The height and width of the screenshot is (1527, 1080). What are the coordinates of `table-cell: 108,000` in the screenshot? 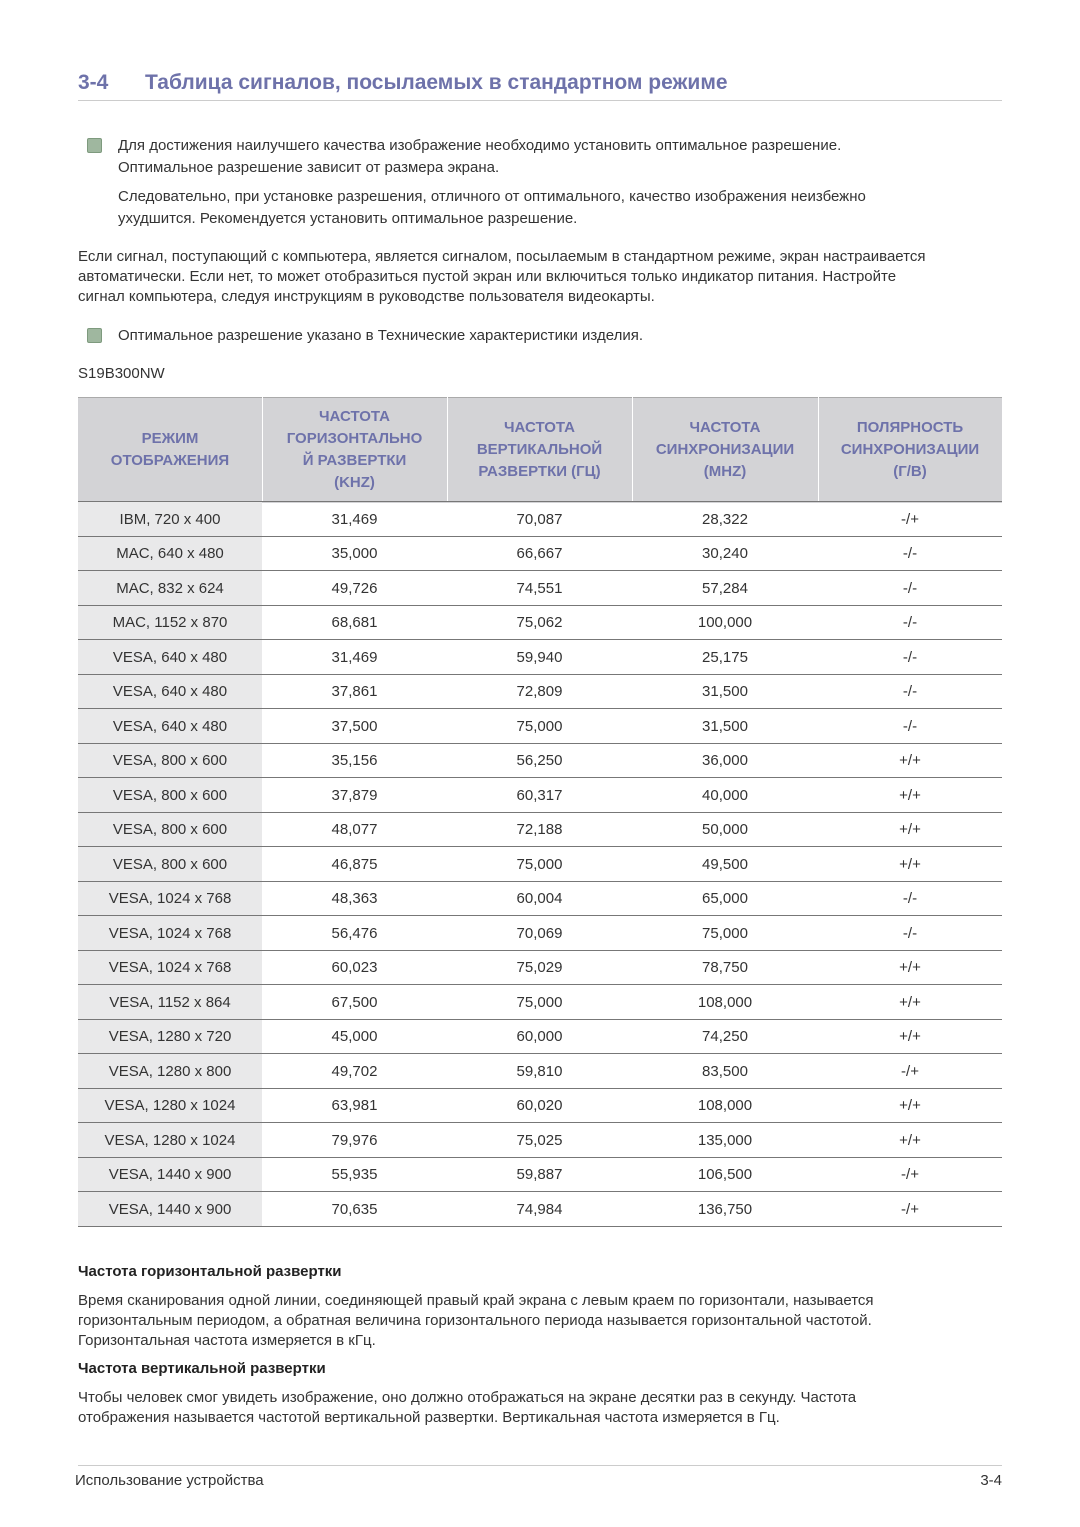 It's located at (725, 1106).